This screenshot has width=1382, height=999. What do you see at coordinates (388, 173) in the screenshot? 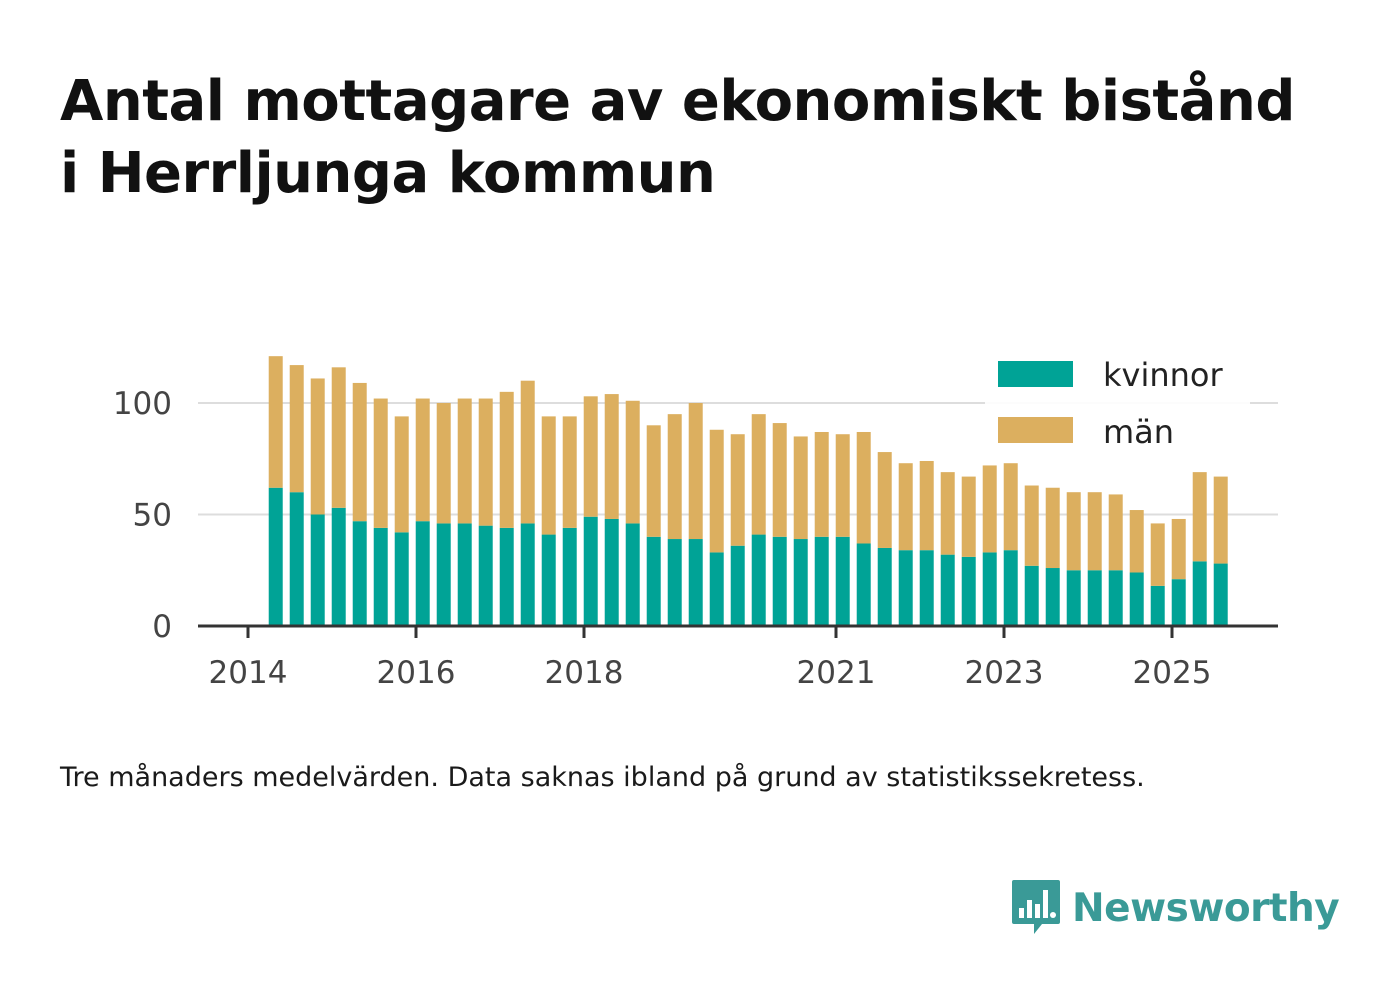
I see `chart-title-line-2: i Herrljunga kommun` at bounding box center [388, 173].